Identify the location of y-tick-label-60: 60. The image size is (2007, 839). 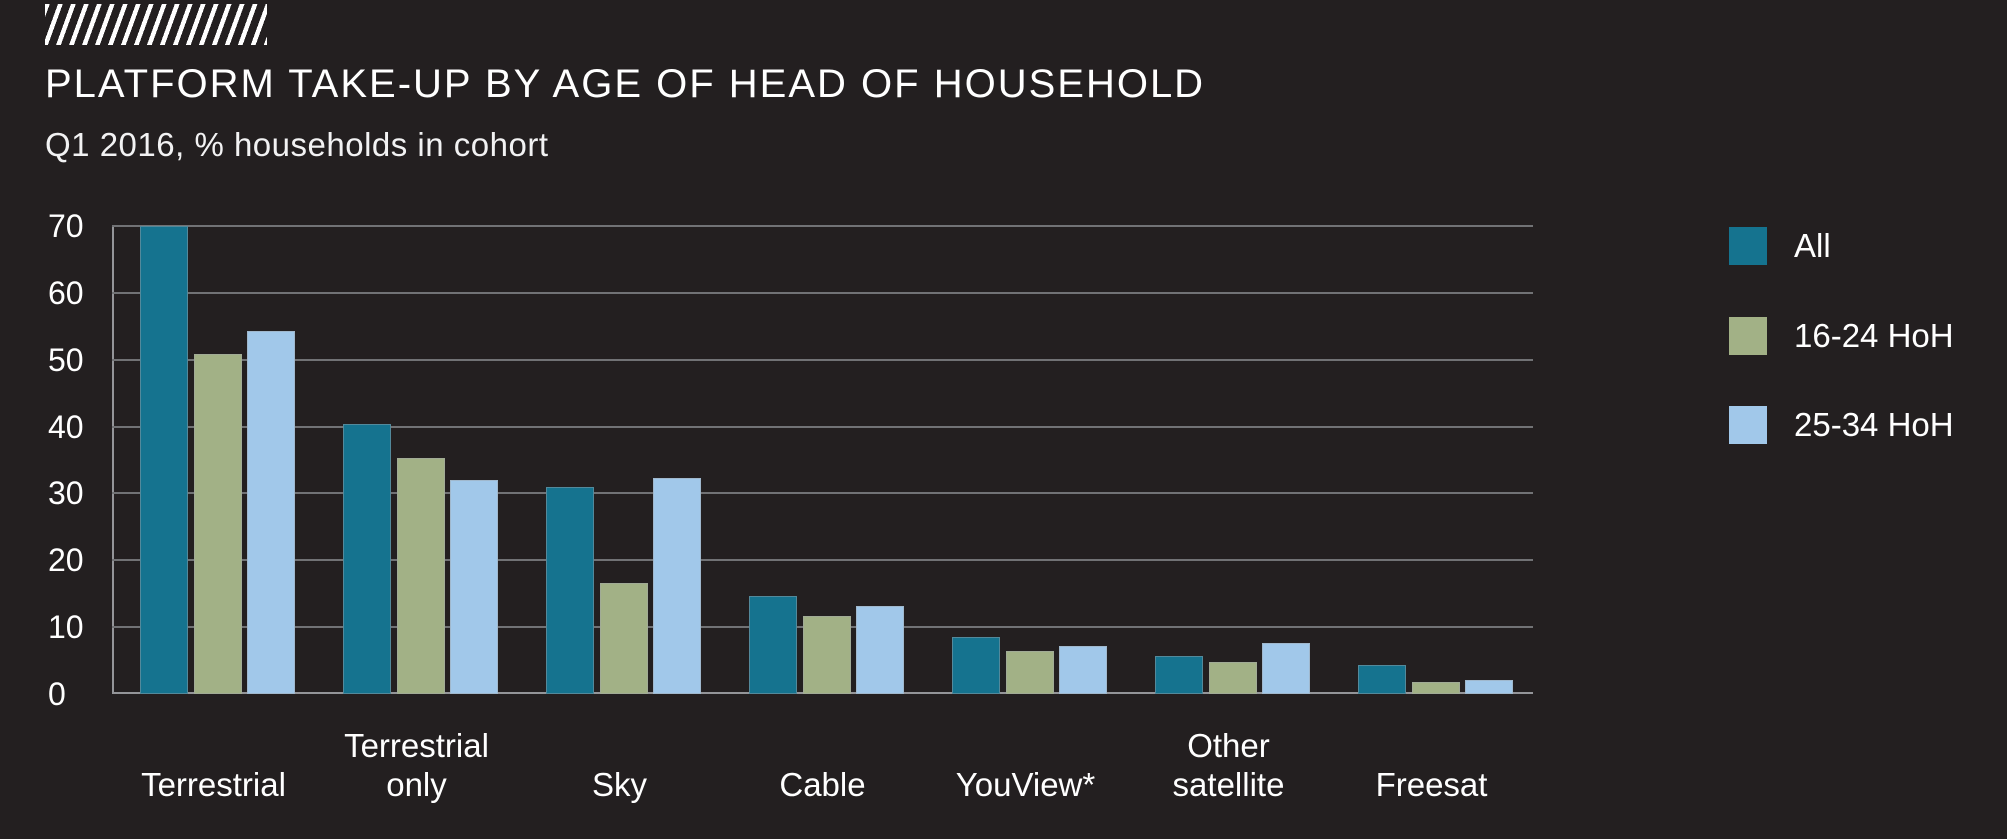
(66, 292).